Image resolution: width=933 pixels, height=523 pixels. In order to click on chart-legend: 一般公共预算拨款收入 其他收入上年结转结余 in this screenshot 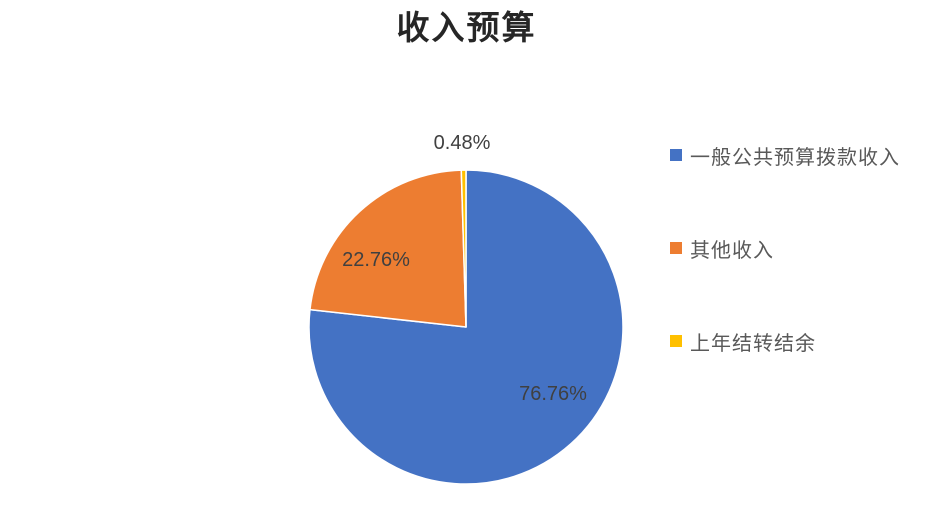, I will do `click(785, 248)`.